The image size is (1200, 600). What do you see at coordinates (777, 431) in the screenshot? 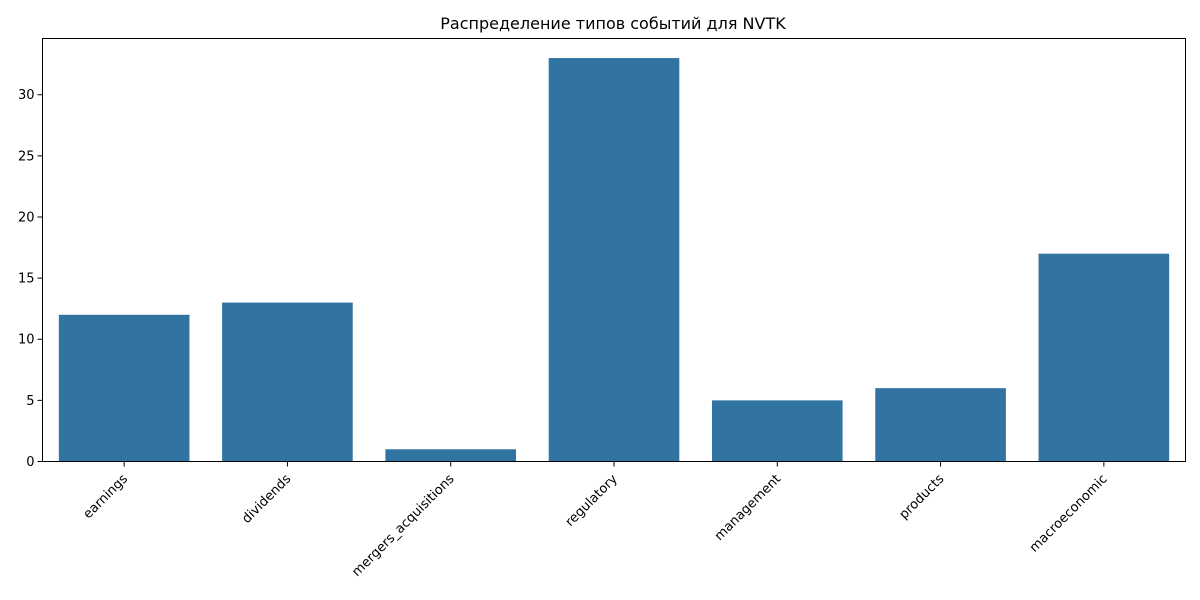
I see `bar-management` at bounding box center [777, 431].